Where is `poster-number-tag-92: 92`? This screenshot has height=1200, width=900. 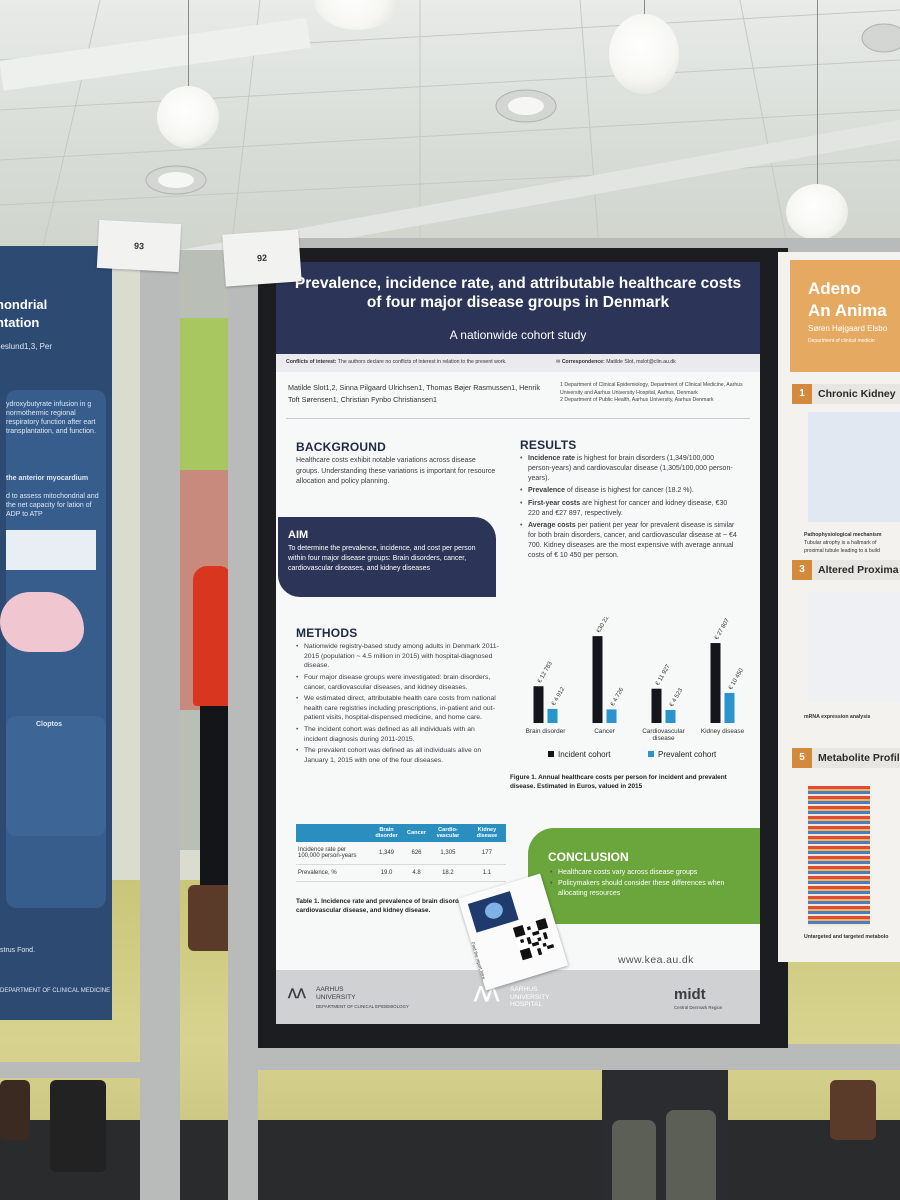 poster-number-tag-92: 92 is located at coordinates (262, 258).